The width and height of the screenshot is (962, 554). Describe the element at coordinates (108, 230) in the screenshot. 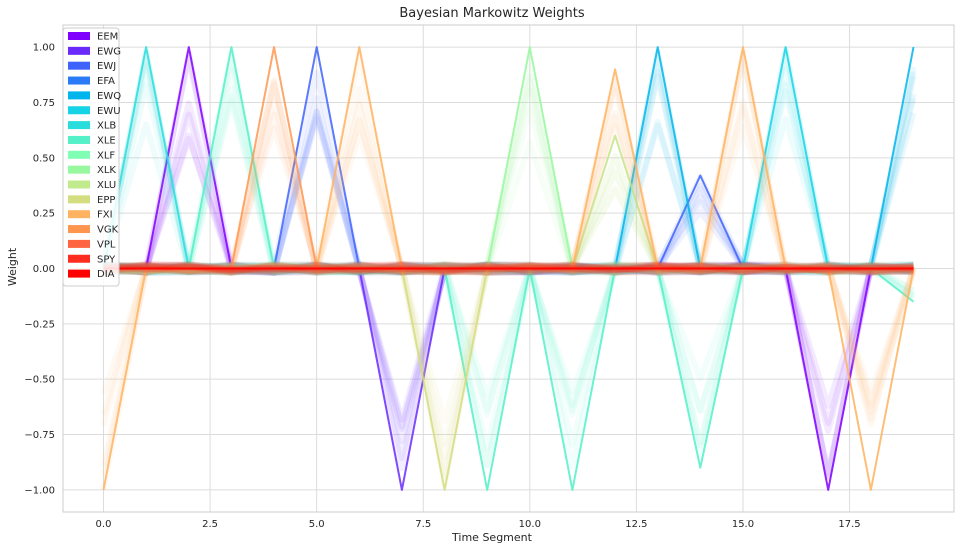

I see `legend-label: VGK` at that location.